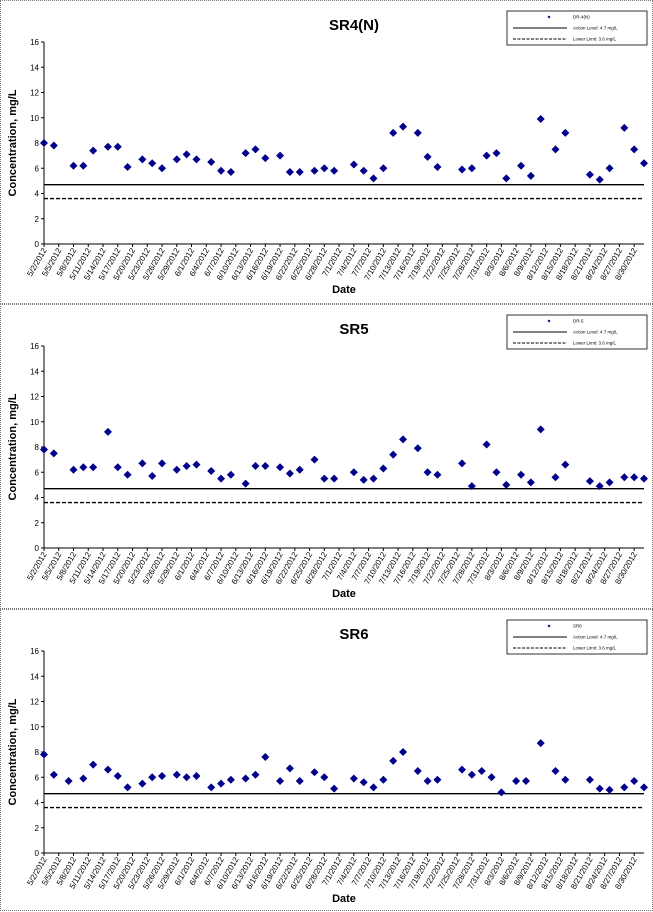 This screenshot has height=912, width=653. Describe the element at coordinates (595, 39) in the screenshot. I see `legend-label: Lower Limit: 3.6 mg/L` at that location.